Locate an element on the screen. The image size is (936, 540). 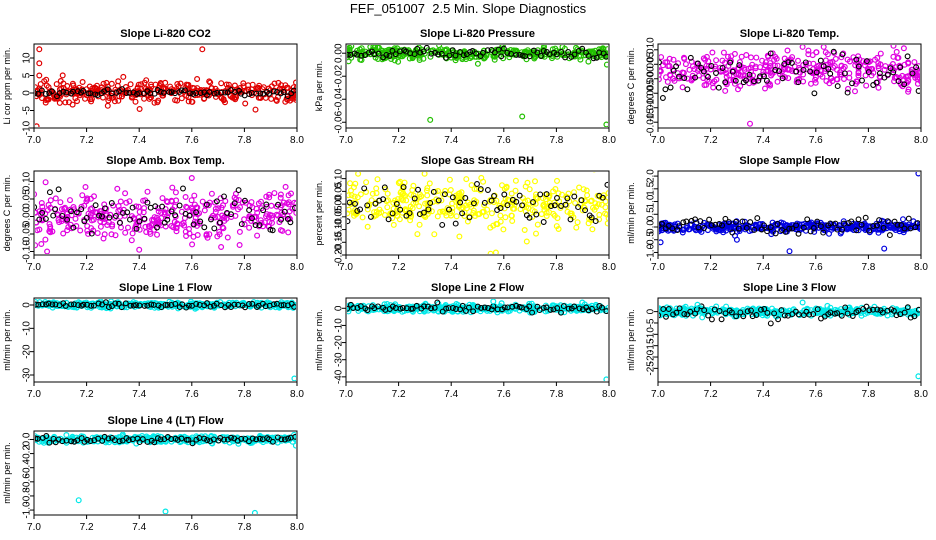
y-tick-label: -0.04 is located at coordinates (339, 98).